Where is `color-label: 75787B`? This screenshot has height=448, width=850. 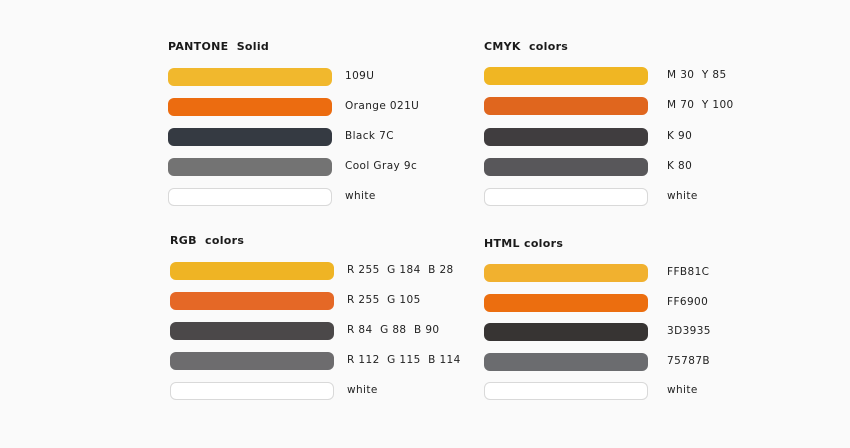 color-label: 75787B is located at coordinates (689, 361).